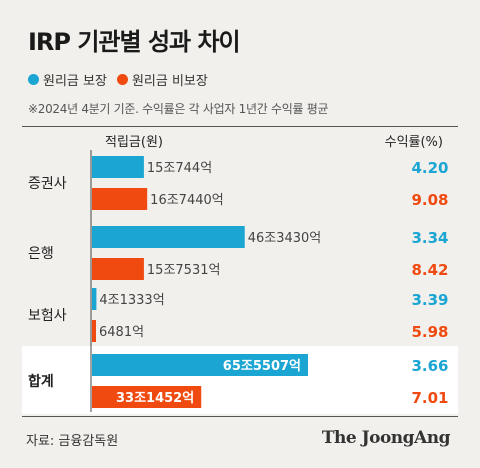 Image resolution: width=480 pixels, height=468 pixels. Describe the element at coordinates (72, 441) in the screenshot. I see `source-text: 자료: 금융감독원` at that location.